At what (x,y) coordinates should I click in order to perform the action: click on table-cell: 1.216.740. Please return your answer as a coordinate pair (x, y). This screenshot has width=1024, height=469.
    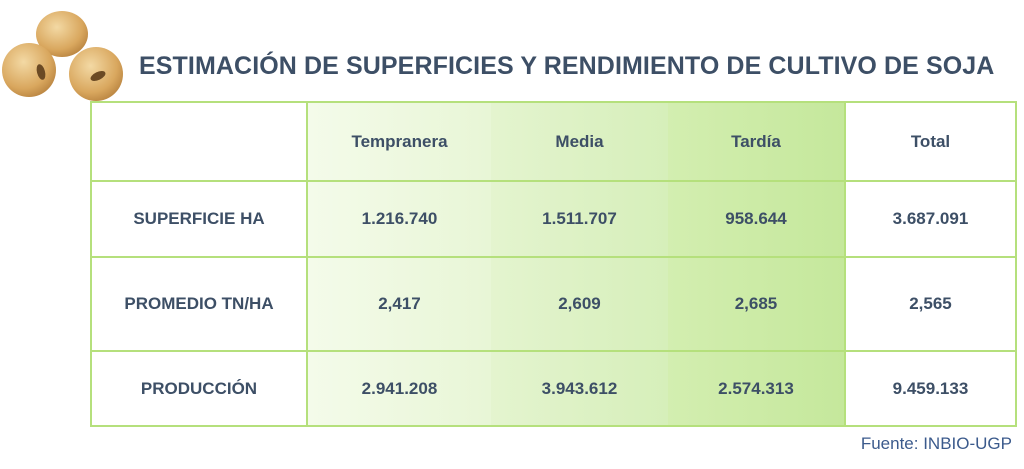
    Looking at the image, I should click on (399, 218).